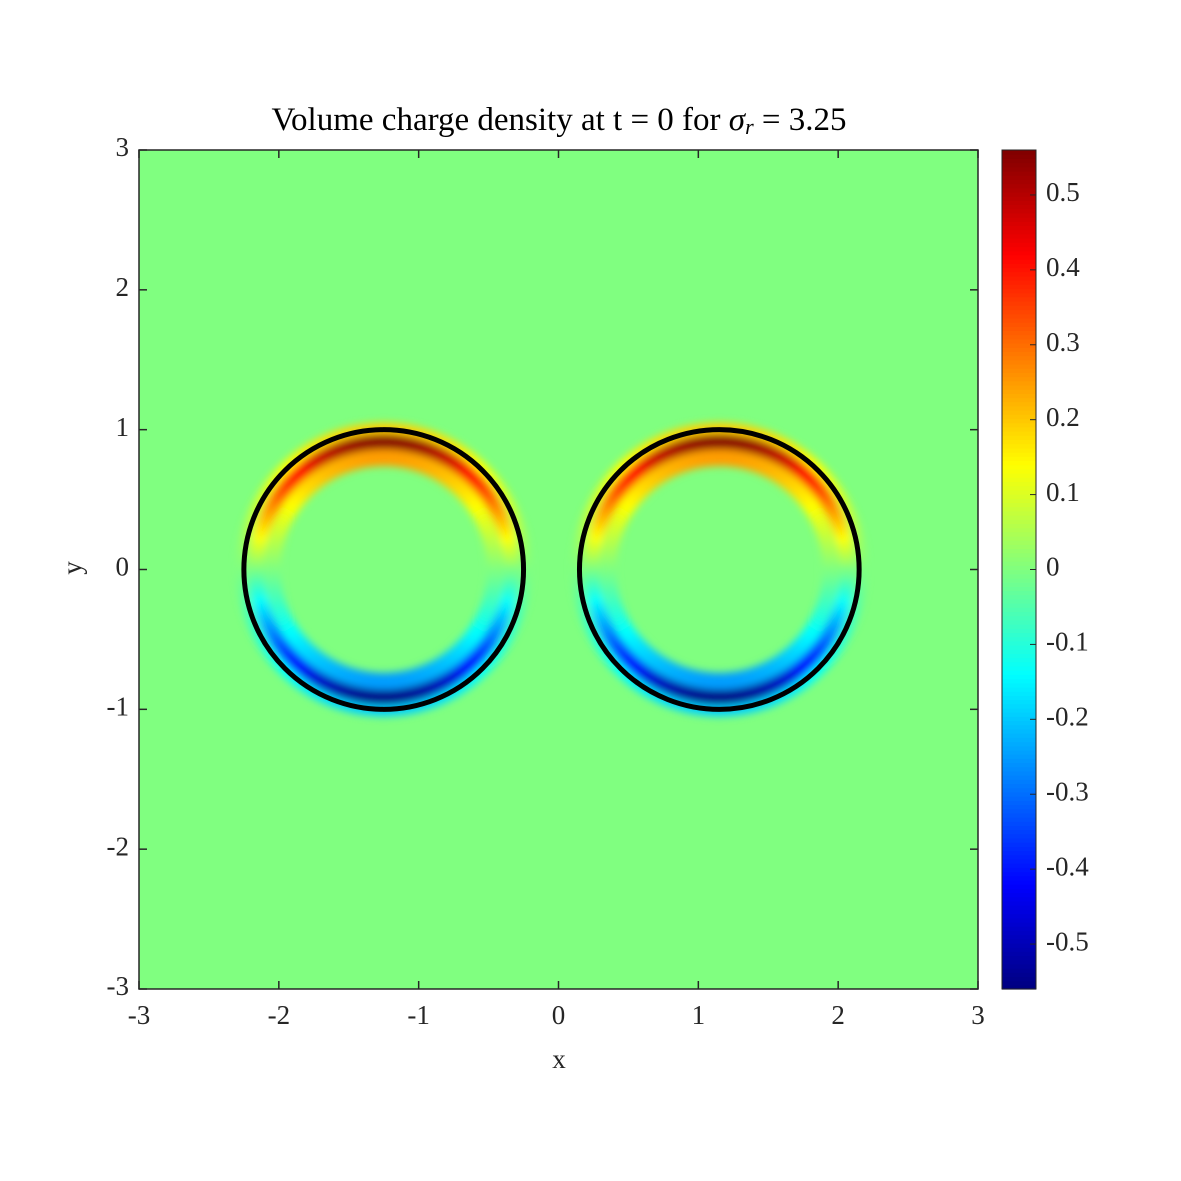 The image size is (1181, 1181). Describe the element at coordinates (978, 1015) in the screenshot. I see `x-tick-label: 3` at that location.